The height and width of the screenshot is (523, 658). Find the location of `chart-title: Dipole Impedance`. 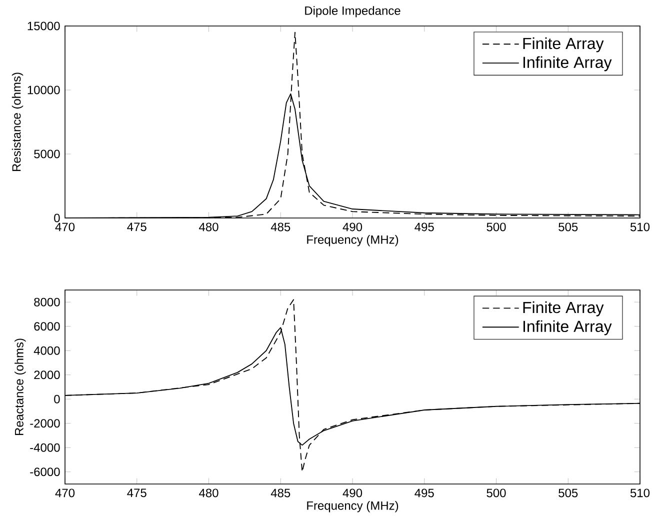

chart-title: Dipole Impedance is located at coordinates (352, 12).